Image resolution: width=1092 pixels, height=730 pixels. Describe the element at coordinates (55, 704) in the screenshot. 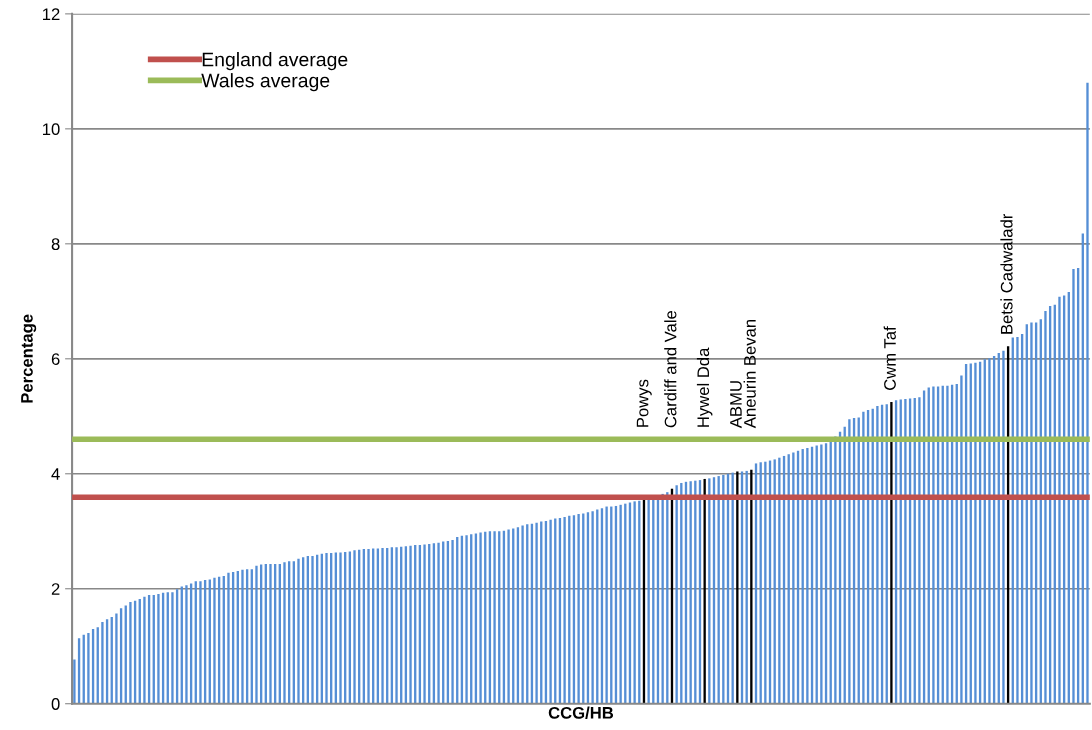

I see `y-tick-label: 0` at that location.